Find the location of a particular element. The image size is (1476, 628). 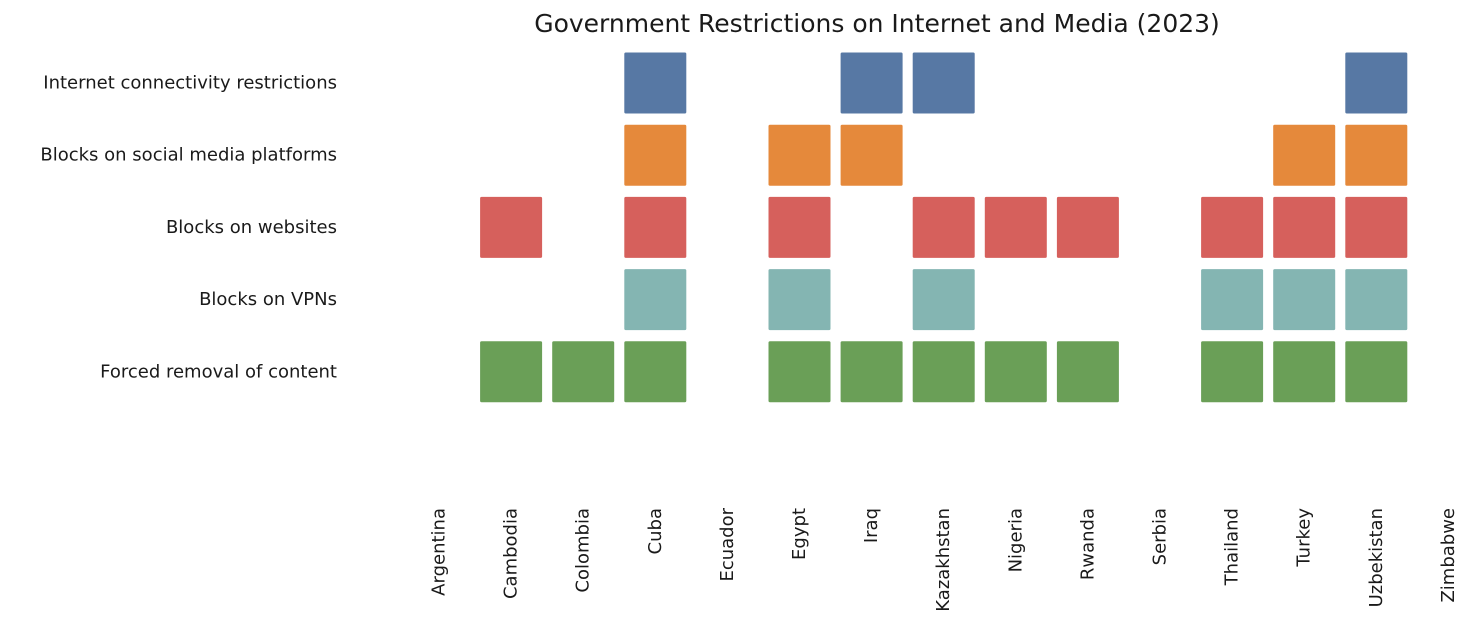

column-label: Argentina is located at coordinates (439, 552).